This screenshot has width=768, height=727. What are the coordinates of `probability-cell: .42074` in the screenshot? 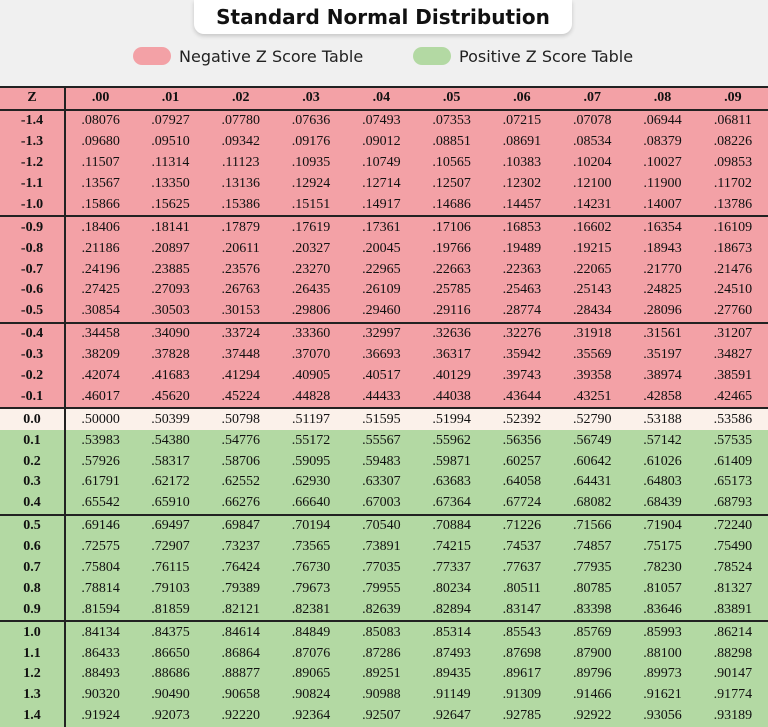 It's located at (100, 376).